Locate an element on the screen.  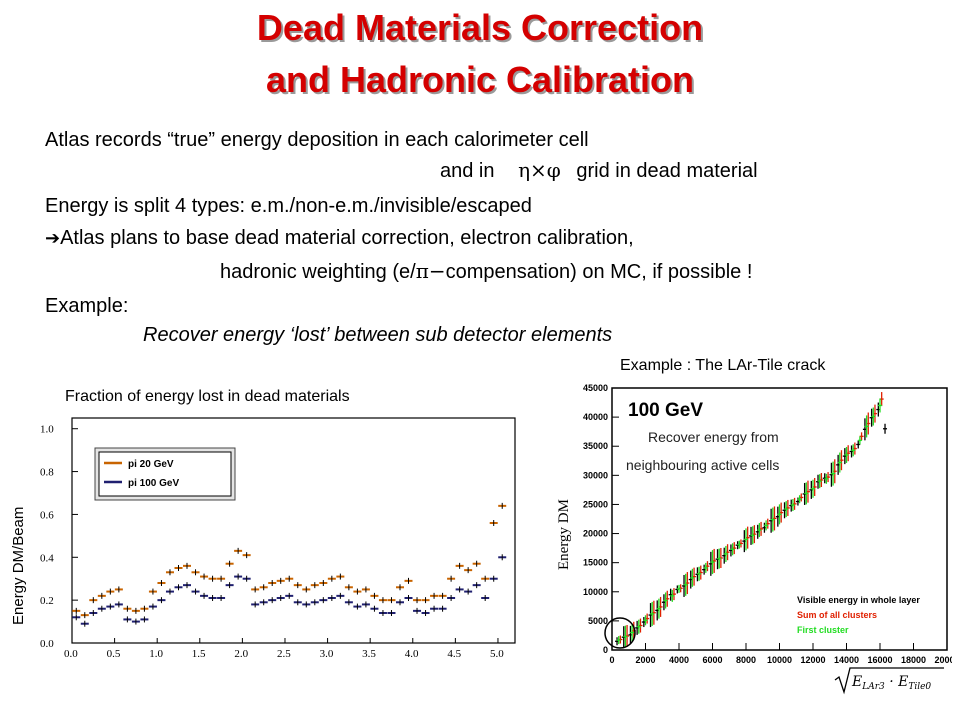
right-plot-annotation-line2: neighbouring active cells is located at coordinates (702, 465).